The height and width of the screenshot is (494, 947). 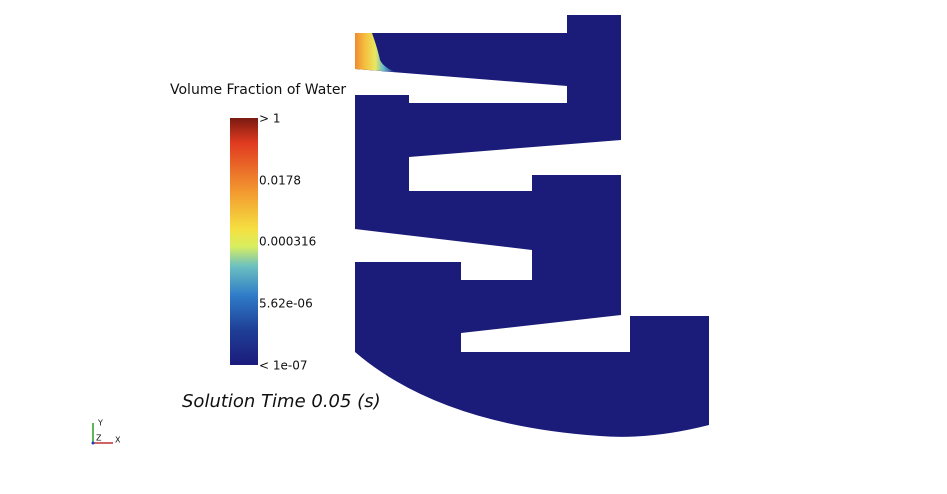 I want to click on color-bar, so click(x=244, y=241).